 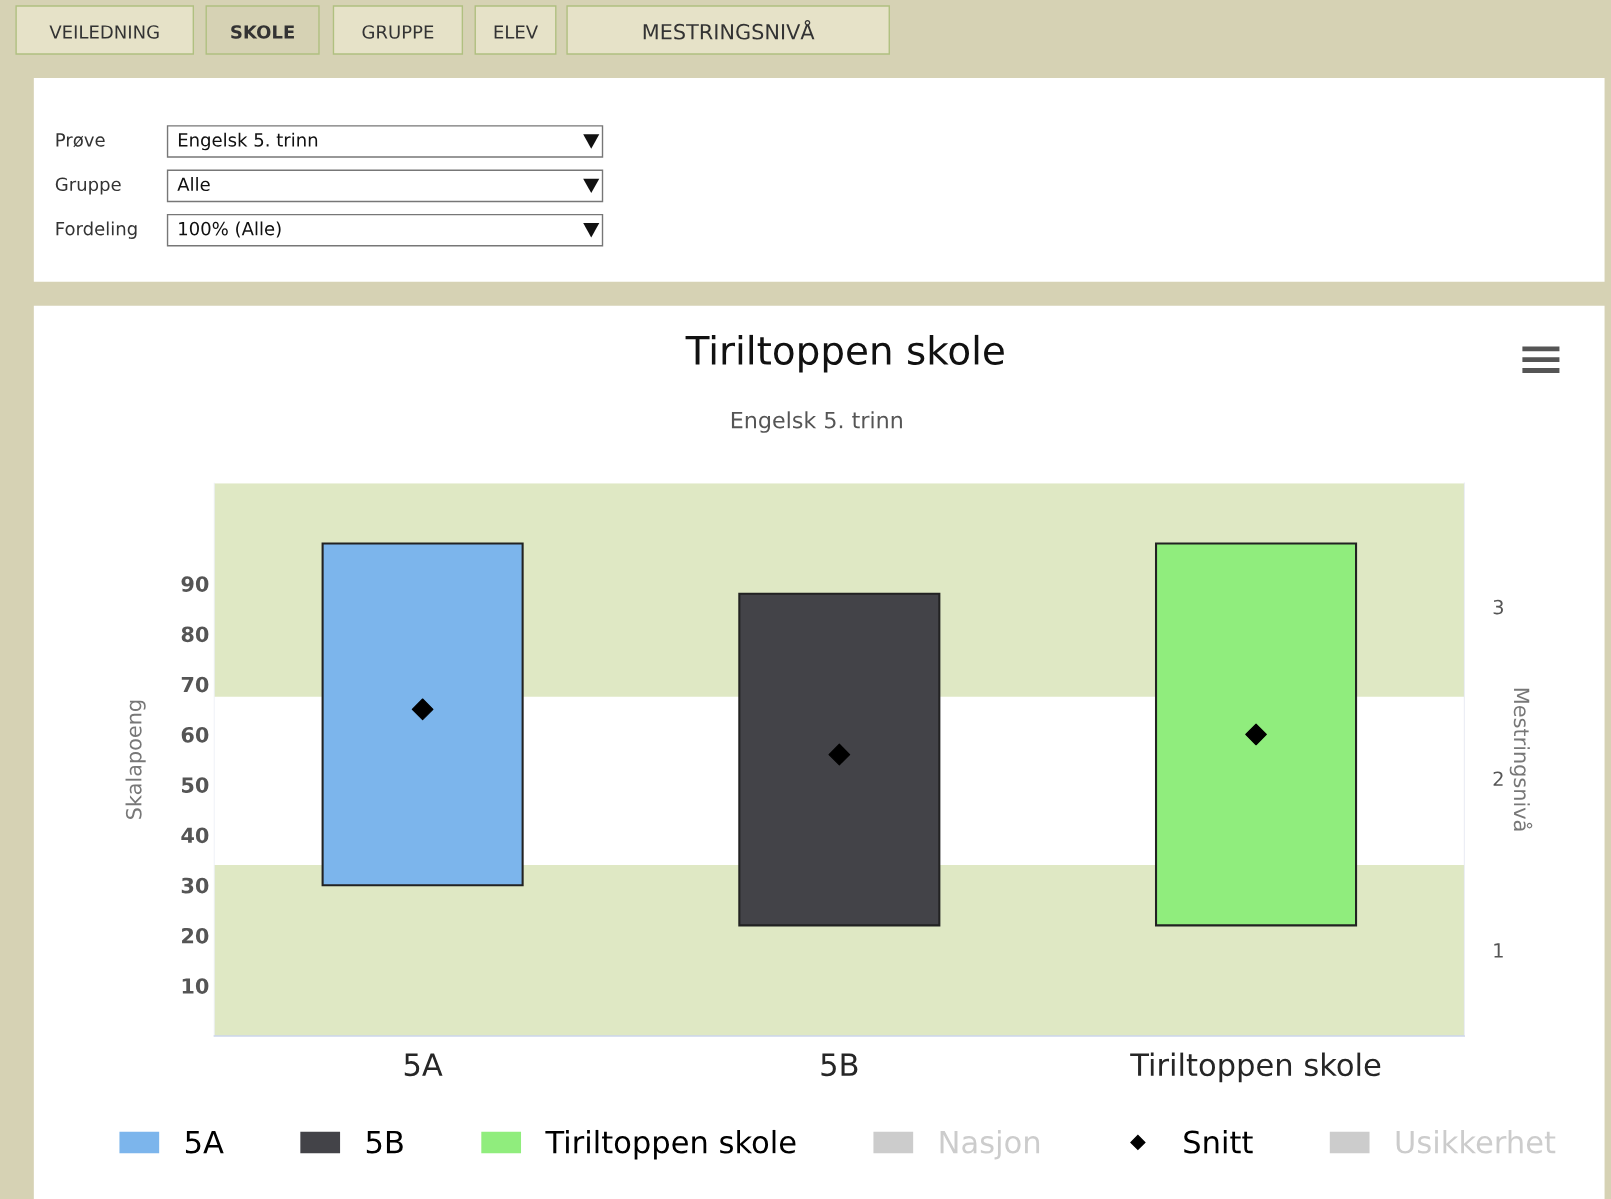 What do you see at coordinates (248, 141) in the screenshot?
I see `text: Engelsk 5. trinn` at bounding box center [248, 141].